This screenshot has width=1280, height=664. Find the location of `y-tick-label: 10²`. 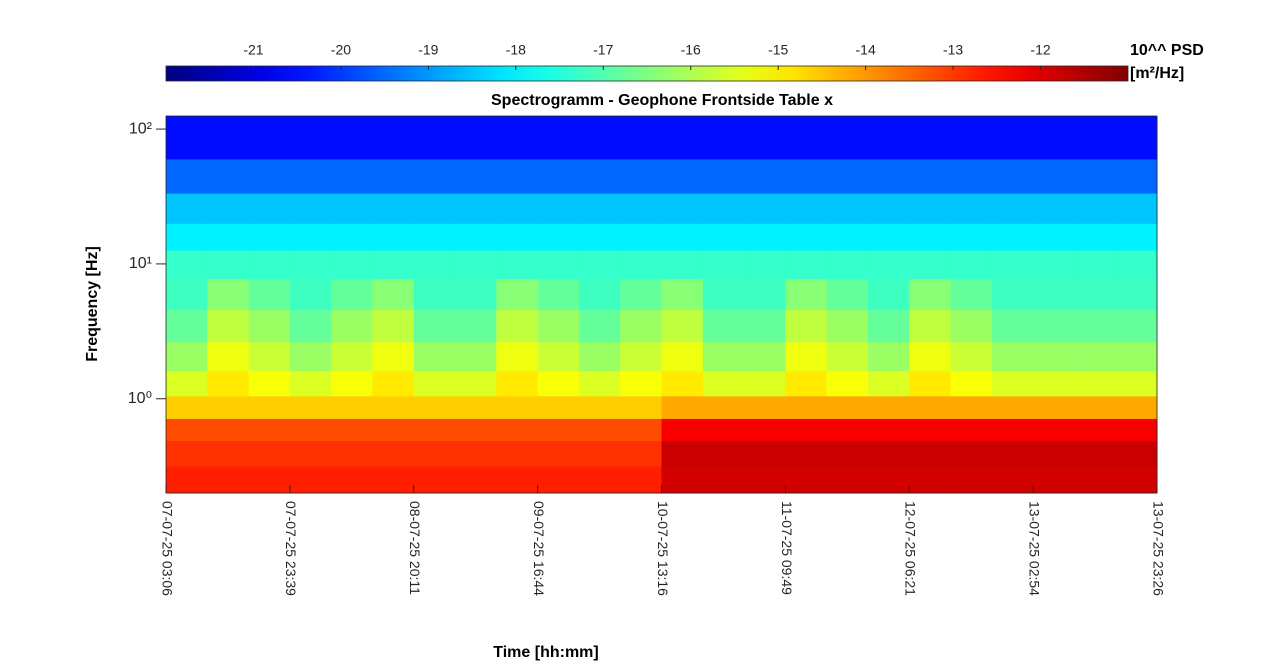

y-tick-label: 10² is located at coordinates (141, 128).